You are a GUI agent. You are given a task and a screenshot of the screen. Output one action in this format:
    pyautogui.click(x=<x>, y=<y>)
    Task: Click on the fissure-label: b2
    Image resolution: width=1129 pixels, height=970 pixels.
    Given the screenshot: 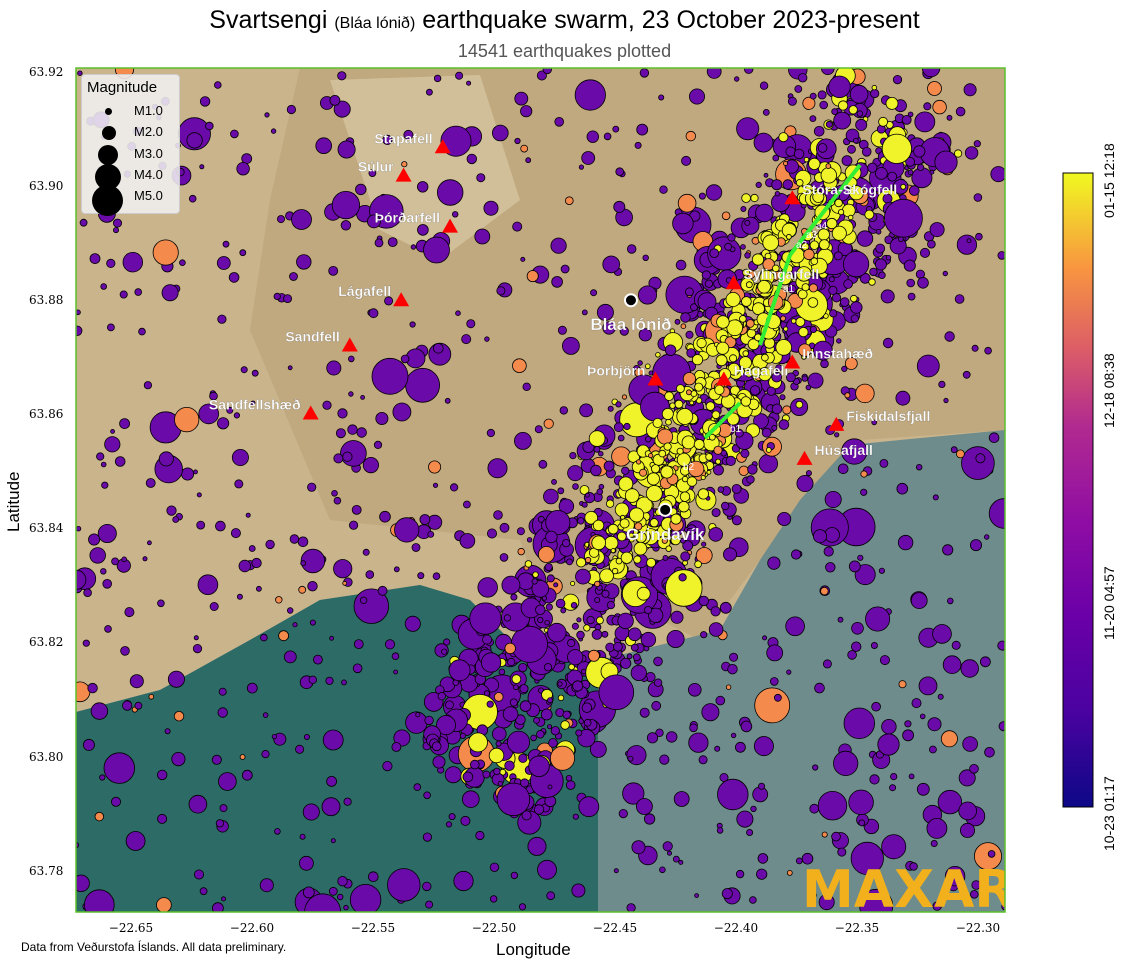 What is the action you would take?
    pyautogui.click(x=689, y=467)
    